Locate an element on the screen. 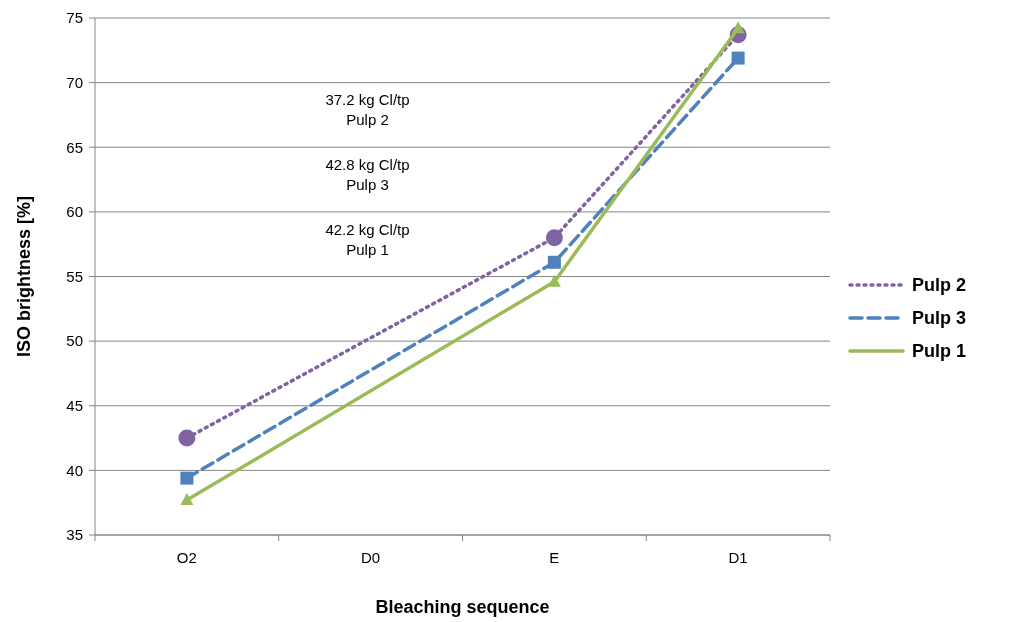 The height and width of the screenshot is (622, 1023). x-tick-label: O2 is located at coordinates (186, 557).